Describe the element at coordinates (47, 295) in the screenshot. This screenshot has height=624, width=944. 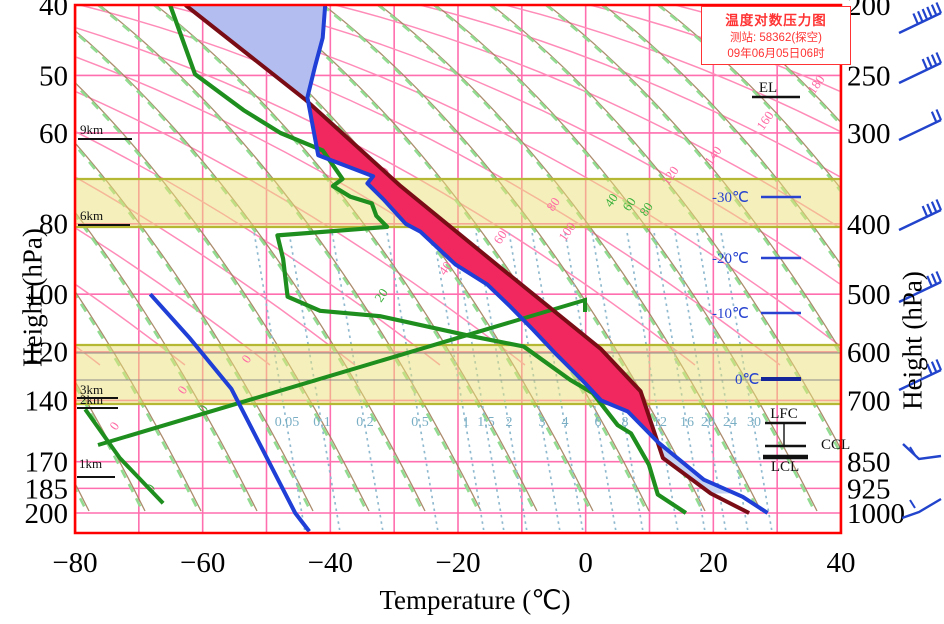
I see `left-tick-label: 100` at that location.